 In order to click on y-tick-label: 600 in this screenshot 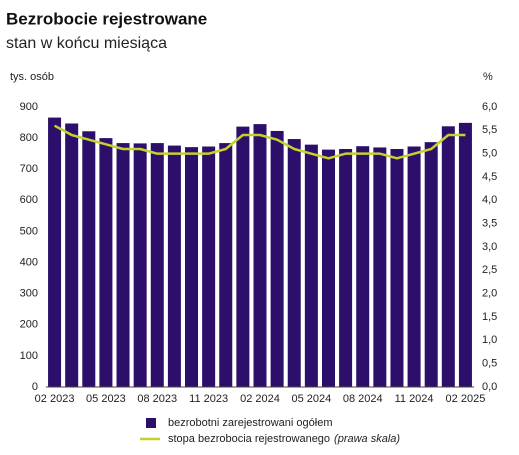, I will do `click(29, 200)`.